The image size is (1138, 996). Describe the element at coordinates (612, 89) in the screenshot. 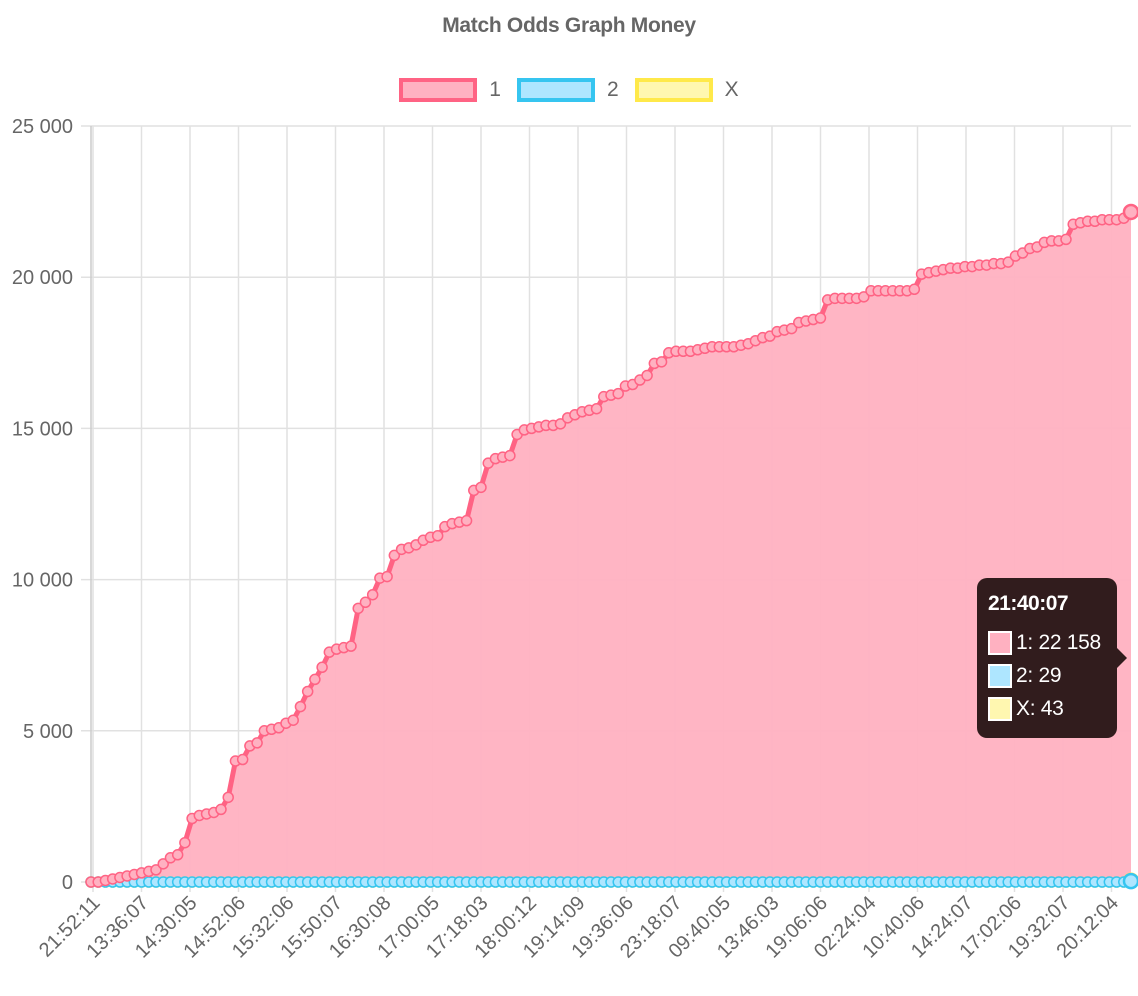

I see `legend-label-2: 2` at that location.